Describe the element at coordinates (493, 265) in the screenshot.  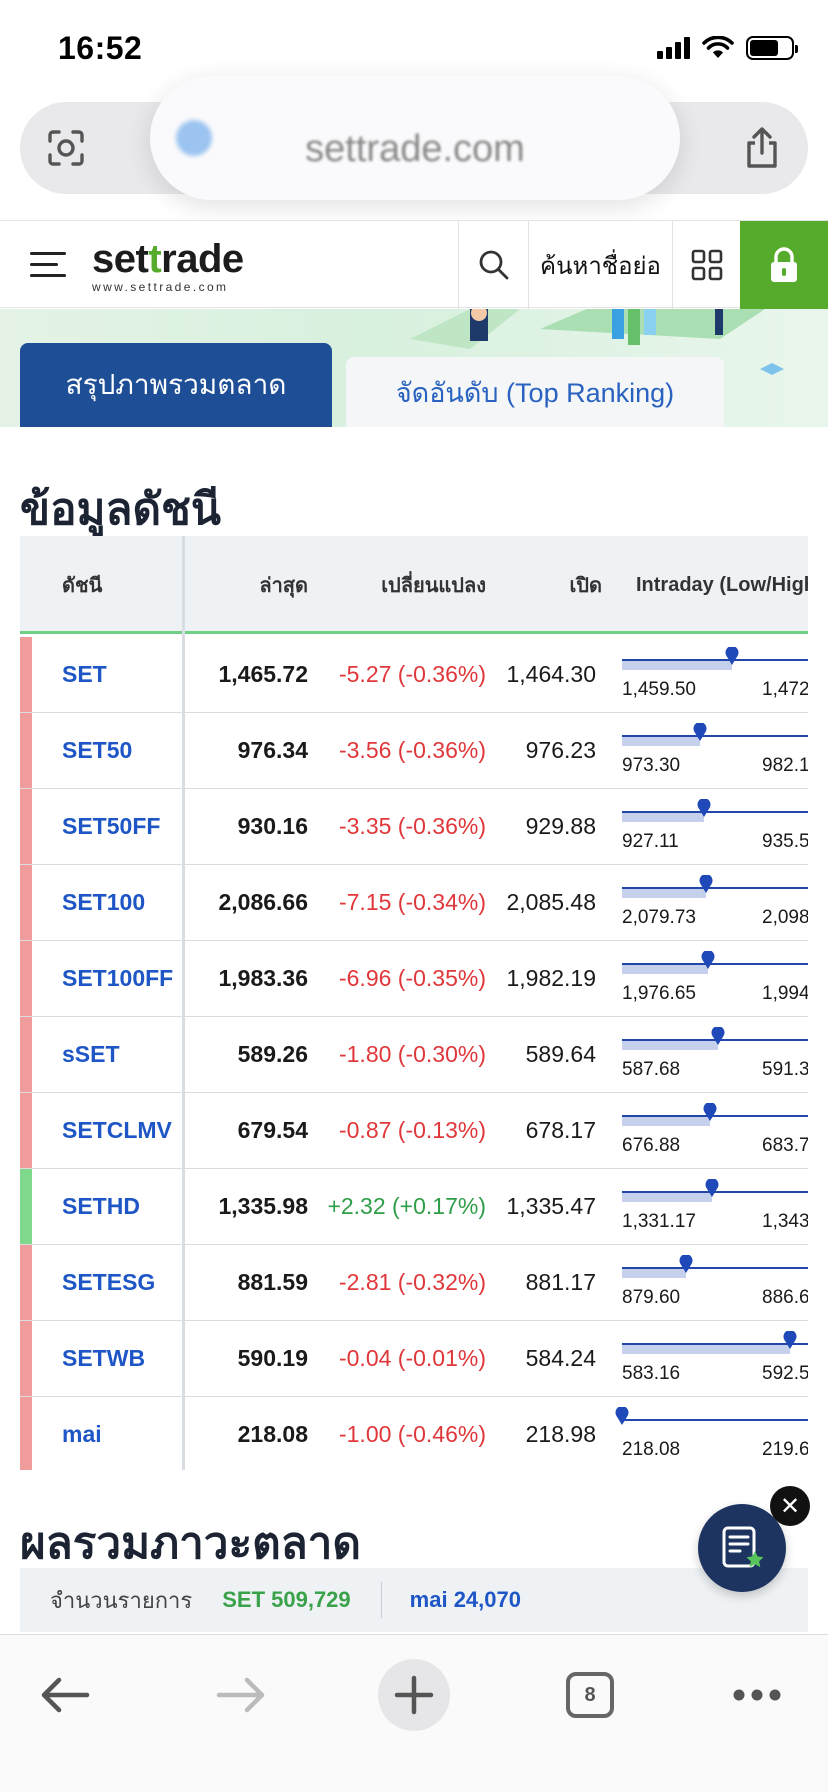
I see `search-button` at that location.